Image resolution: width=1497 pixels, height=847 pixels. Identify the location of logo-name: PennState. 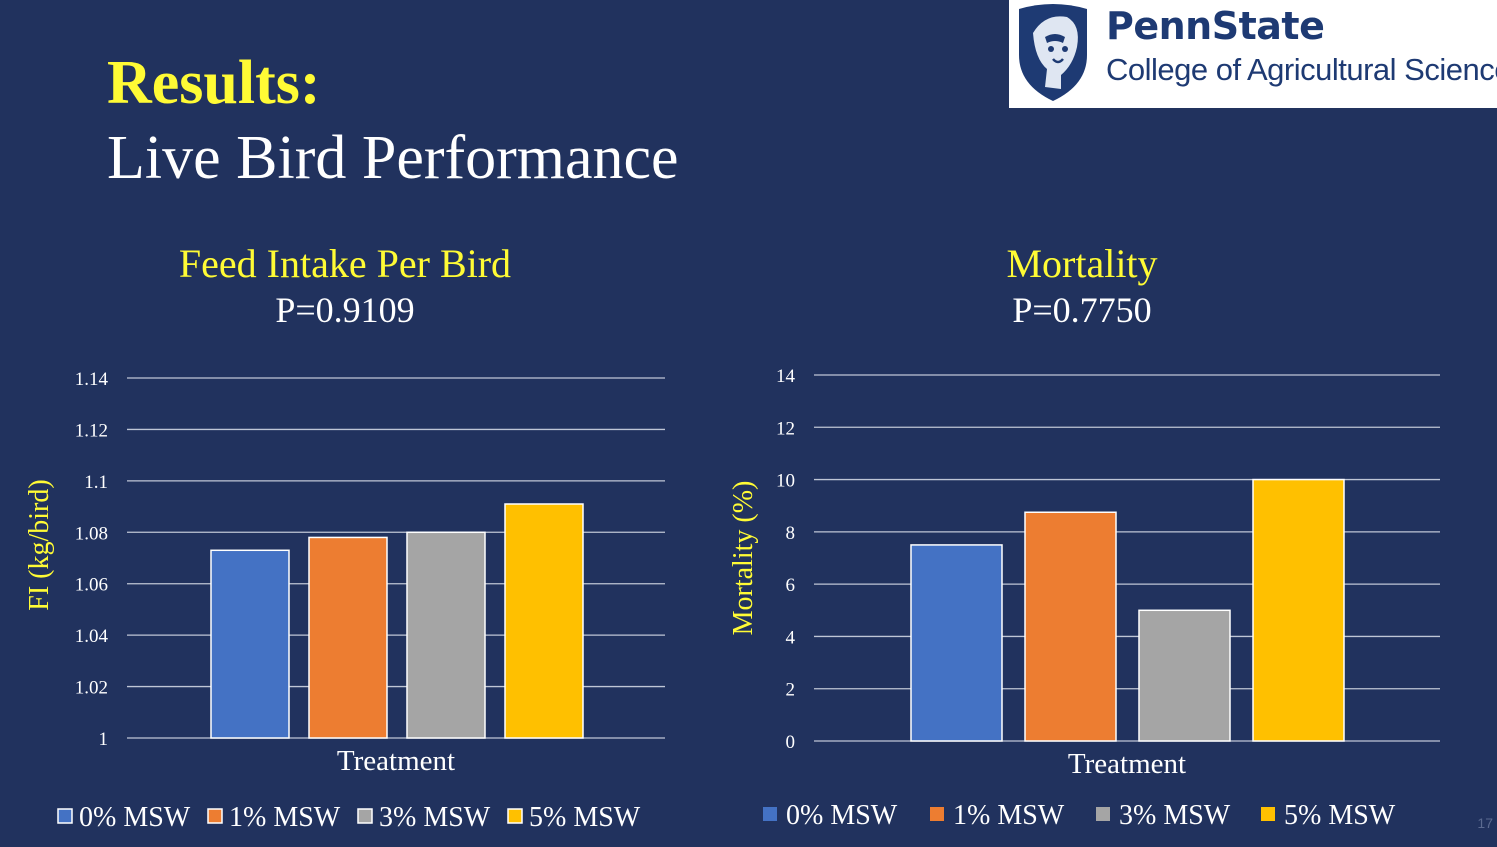
(1215, 26).